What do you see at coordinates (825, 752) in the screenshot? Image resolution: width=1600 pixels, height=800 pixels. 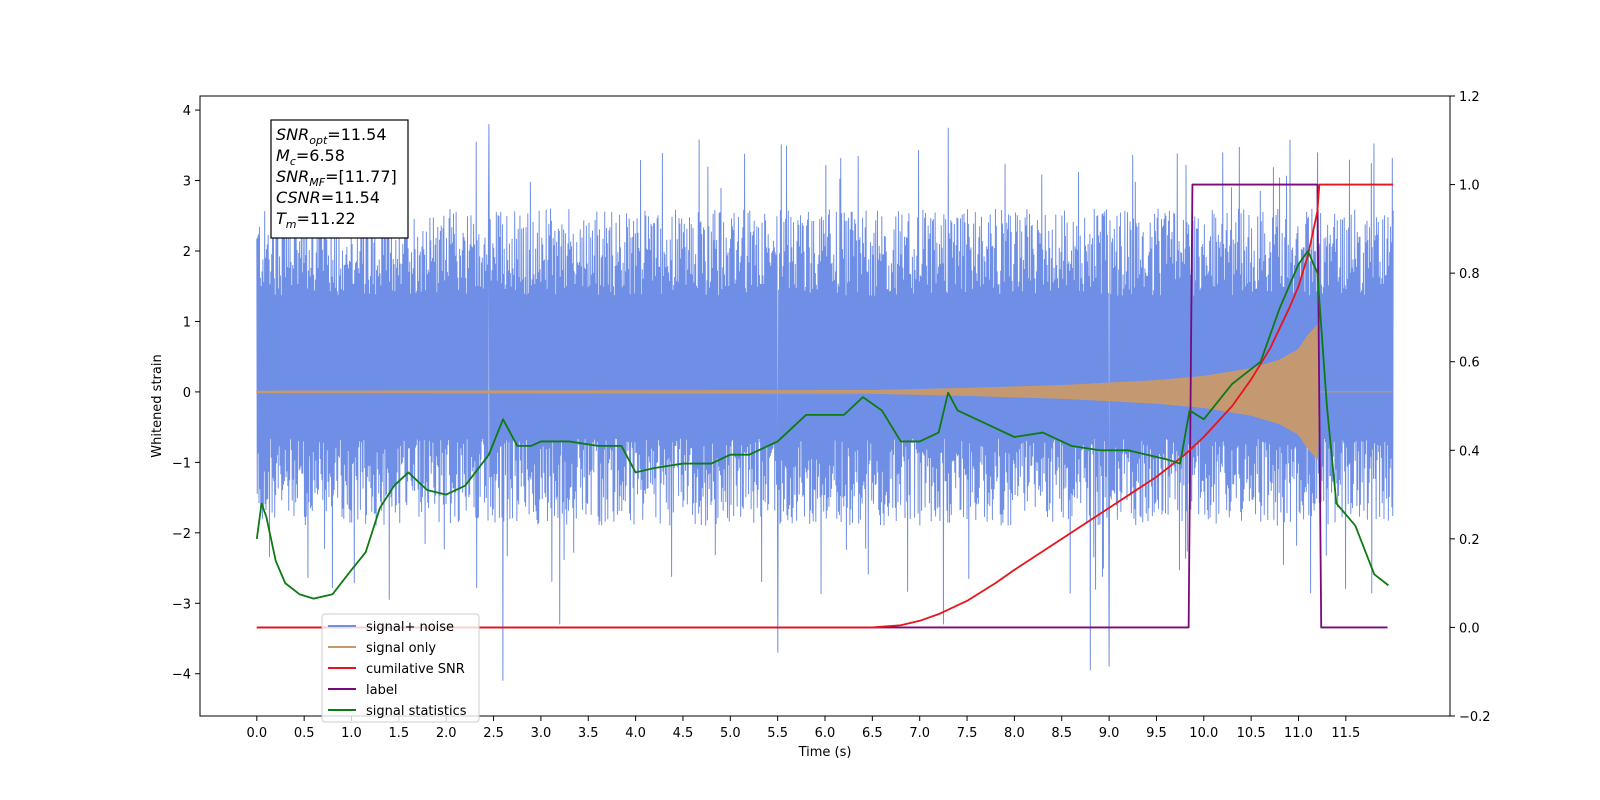 I see `x-axis-label: Time (s)` at bounding box center [825, 752].